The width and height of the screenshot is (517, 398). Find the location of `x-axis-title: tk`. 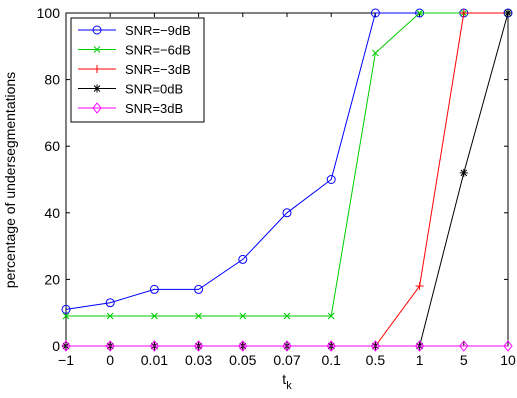

x-axis-title: tk is located at coordinates (287, 381).